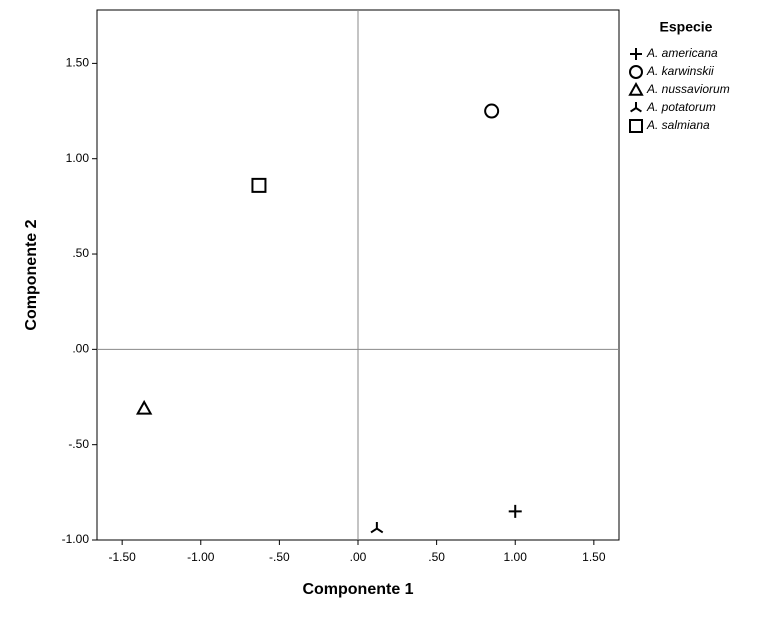  Describe the element at coordinates (516, 557) in the screenshot. I see `x-tick-label: 1.00` at that location.